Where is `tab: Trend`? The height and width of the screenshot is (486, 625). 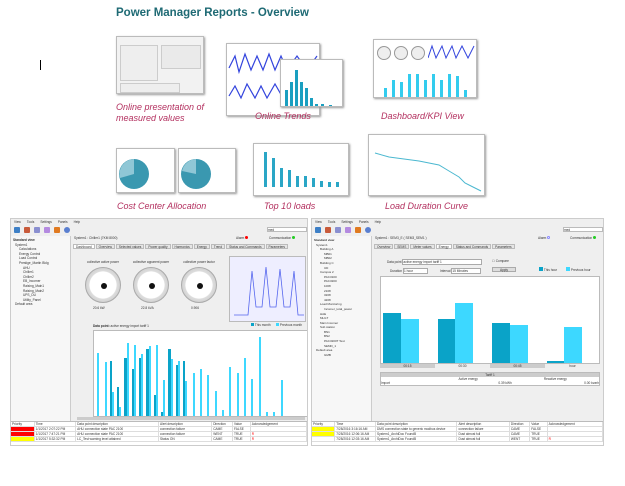
tab: Trend is located at coordinates (218, 246).